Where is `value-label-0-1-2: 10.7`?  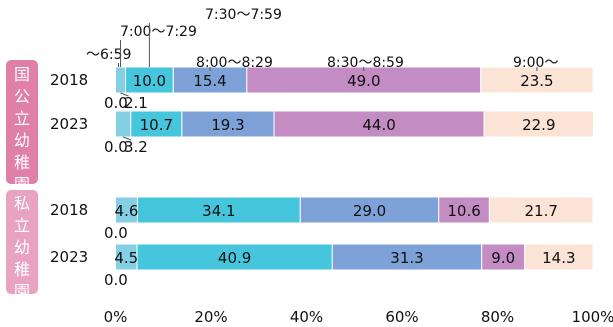
value-label-0-1-2: 10.7 is located at coordinates (156, 125).